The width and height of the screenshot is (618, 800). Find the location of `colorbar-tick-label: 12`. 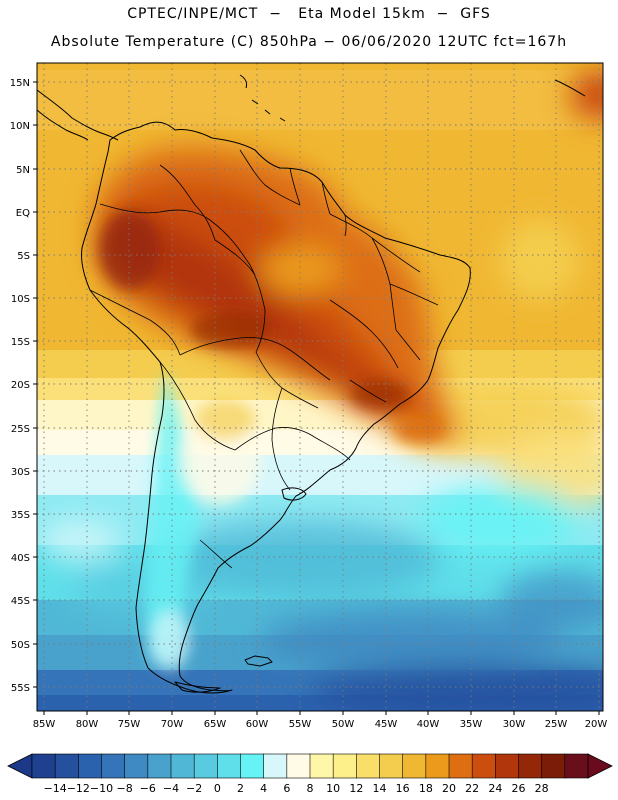

colorbar-tick-label: 12 is located at coordinates (356, 788).